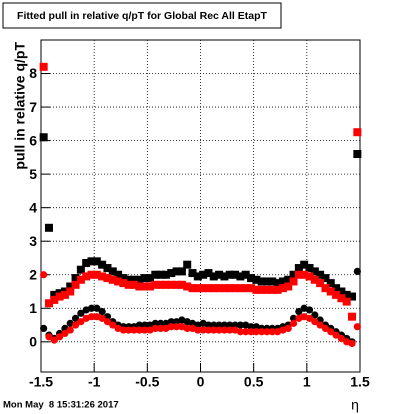 The height and width of the screenshot is (414, 400). Describe the element at coordinates (307, 382) in the screenshot. I see `x-tick-label: 1` at that location.